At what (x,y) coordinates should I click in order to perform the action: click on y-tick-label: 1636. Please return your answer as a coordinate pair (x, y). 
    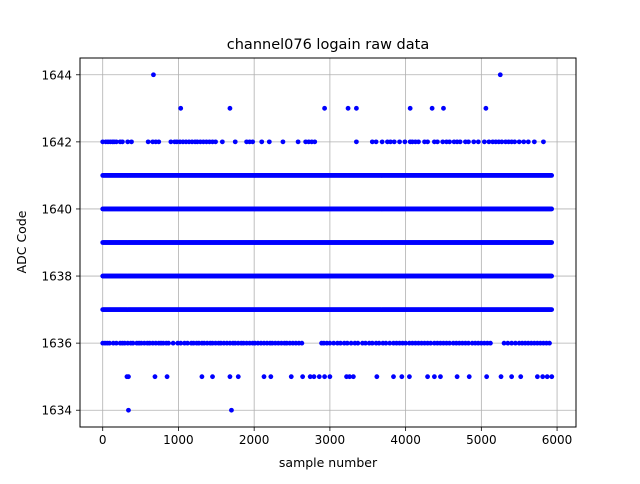
    Looking at the image, I should click on (56, 344).